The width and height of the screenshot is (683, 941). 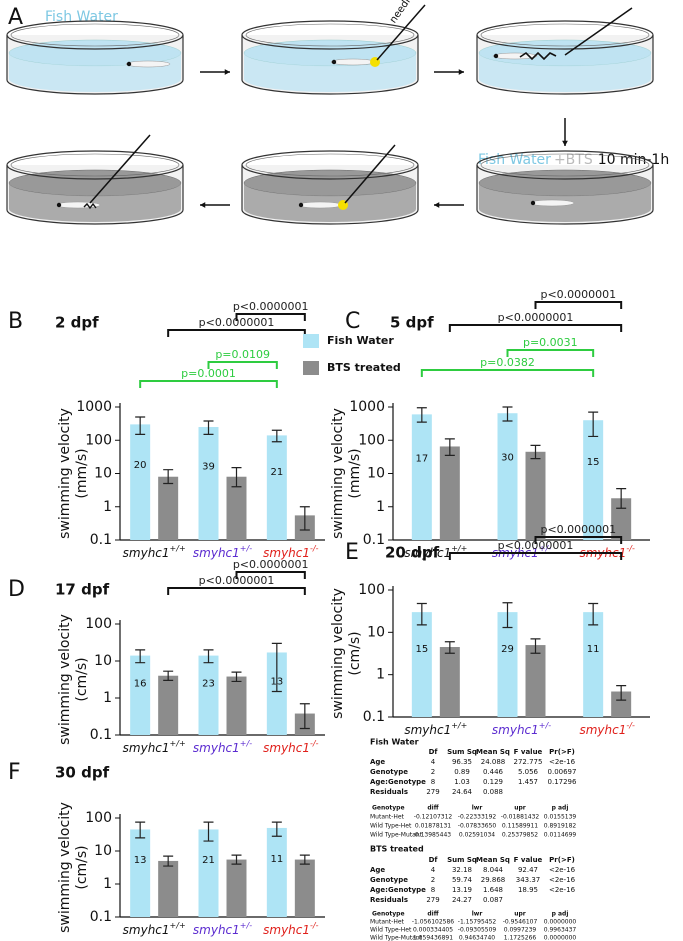 I want to click on table-header: F value, so click(x=528, y=752).